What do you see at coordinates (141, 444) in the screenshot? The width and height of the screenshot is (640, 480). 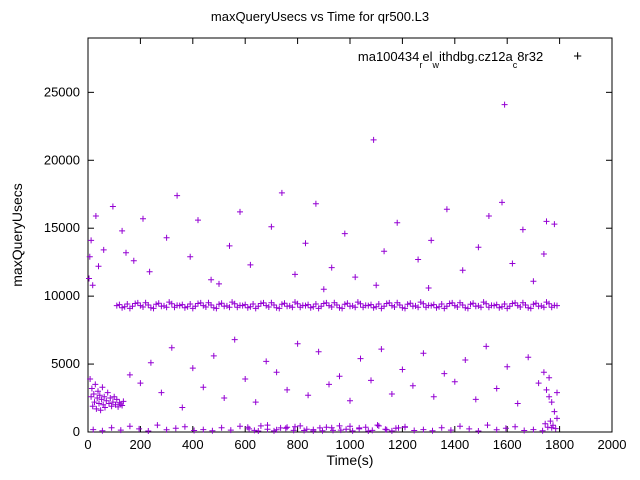 I see `x-tick-label: 200` at bounding box center [141, 444].